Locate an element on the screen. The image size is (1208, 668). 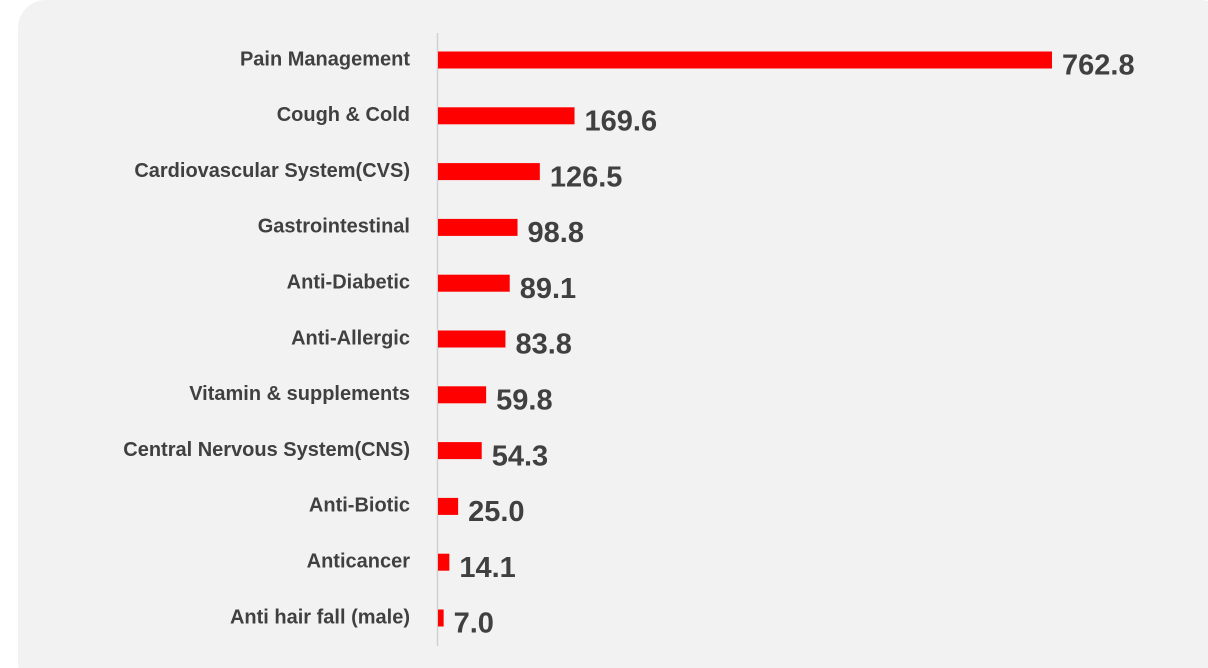
data-label: 25.0 is located at coordinates (496, 512).